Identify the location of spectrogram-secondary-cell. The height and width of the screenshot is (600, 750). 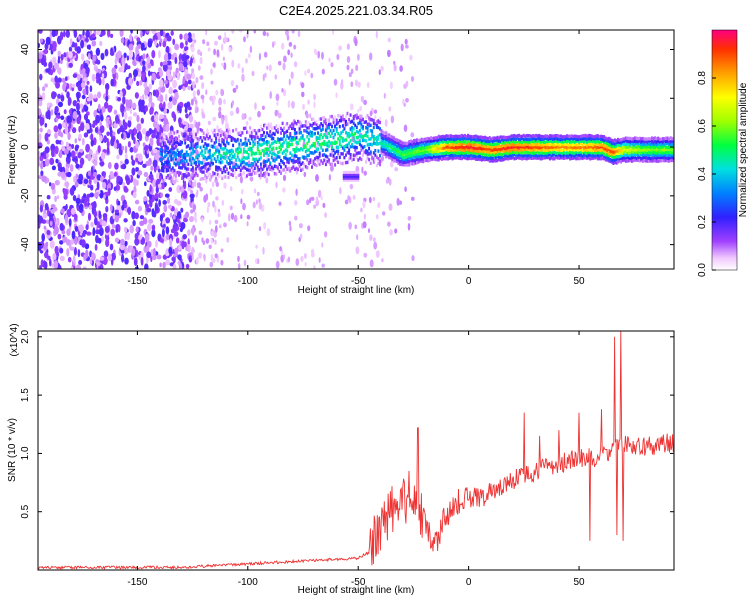
(343, 178).